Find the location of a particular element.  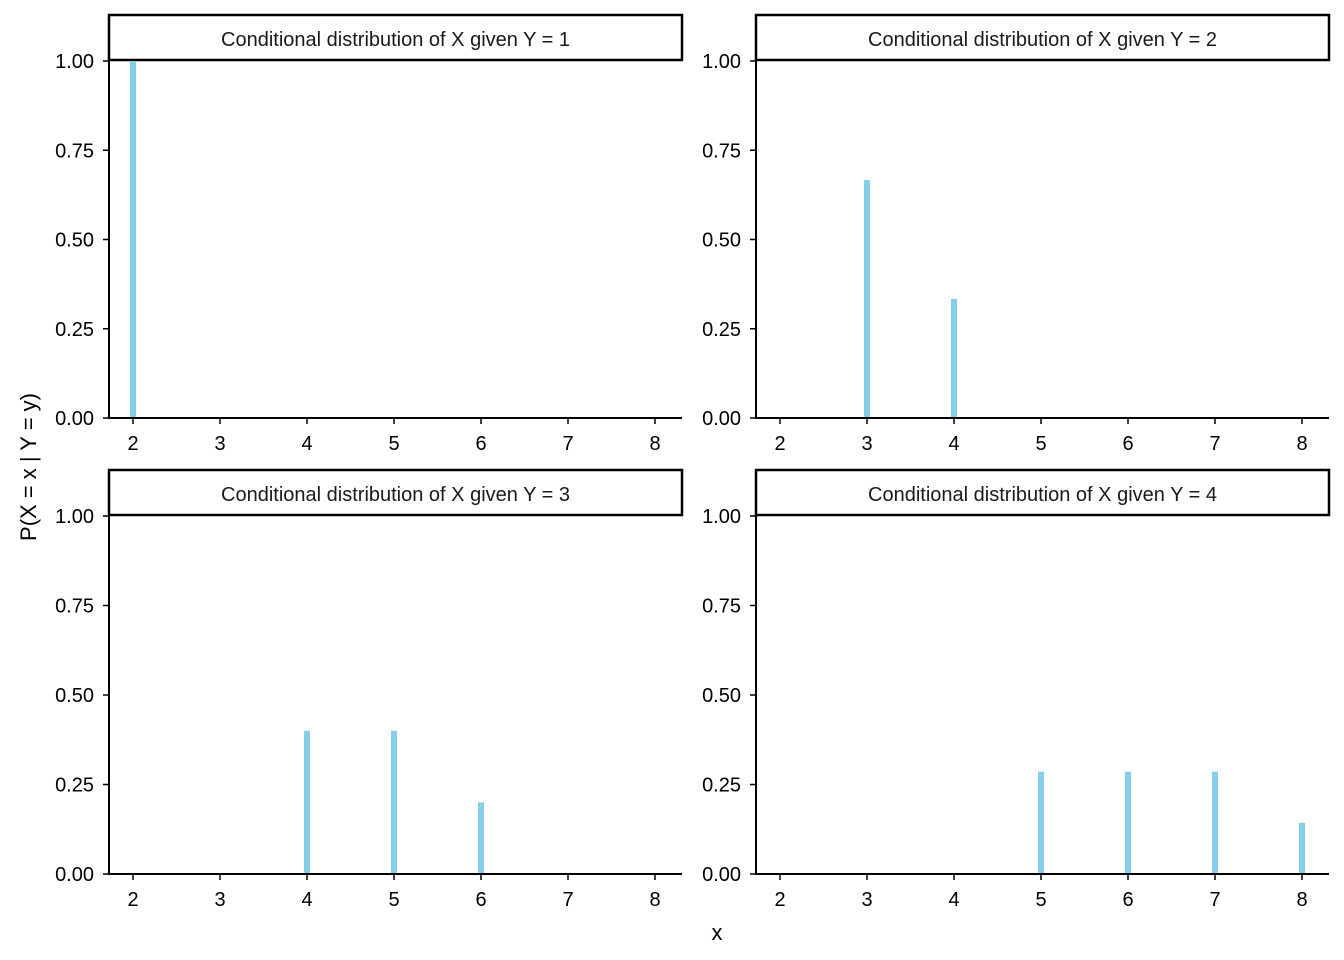

y-axis-label: P(X = x | Y = y) is located at coordinates (28, 467).